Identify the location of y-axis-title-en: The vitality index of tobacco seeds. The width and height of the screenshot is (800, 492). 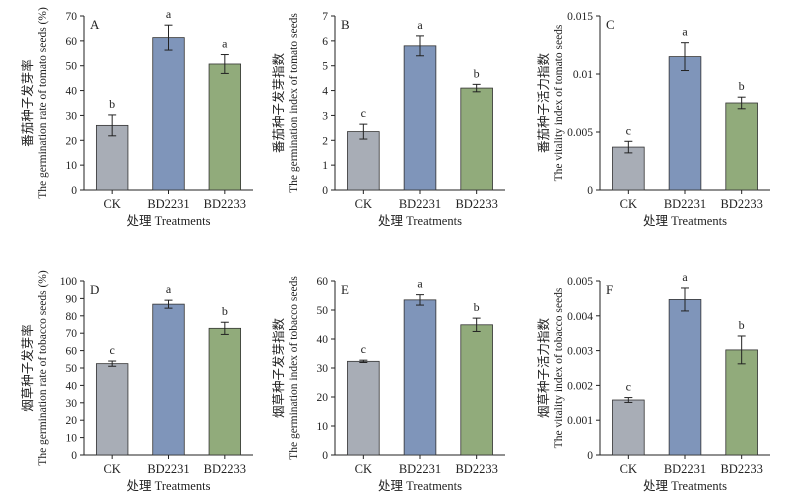
(559, 367).